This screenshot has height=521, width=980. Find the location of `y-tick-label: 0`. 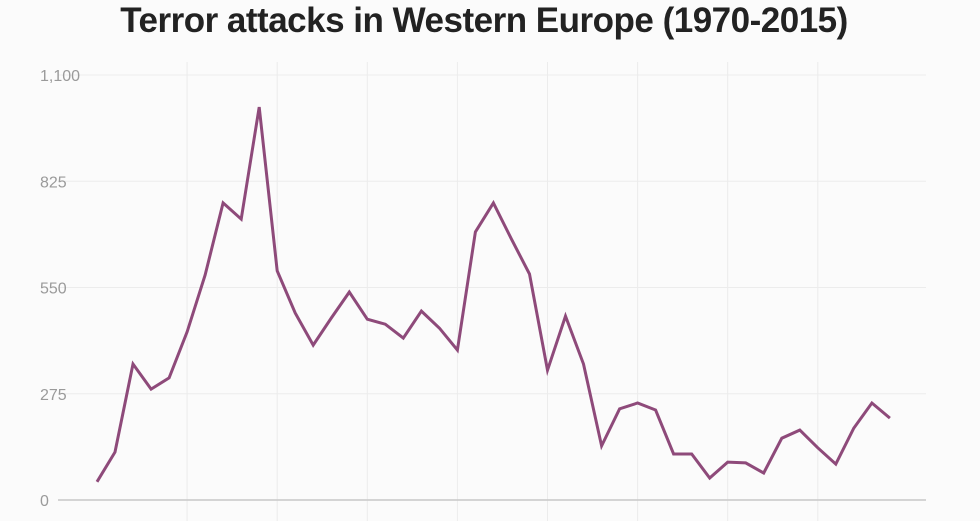

y-tick-label: 0 is located at coordinates (44, 501).